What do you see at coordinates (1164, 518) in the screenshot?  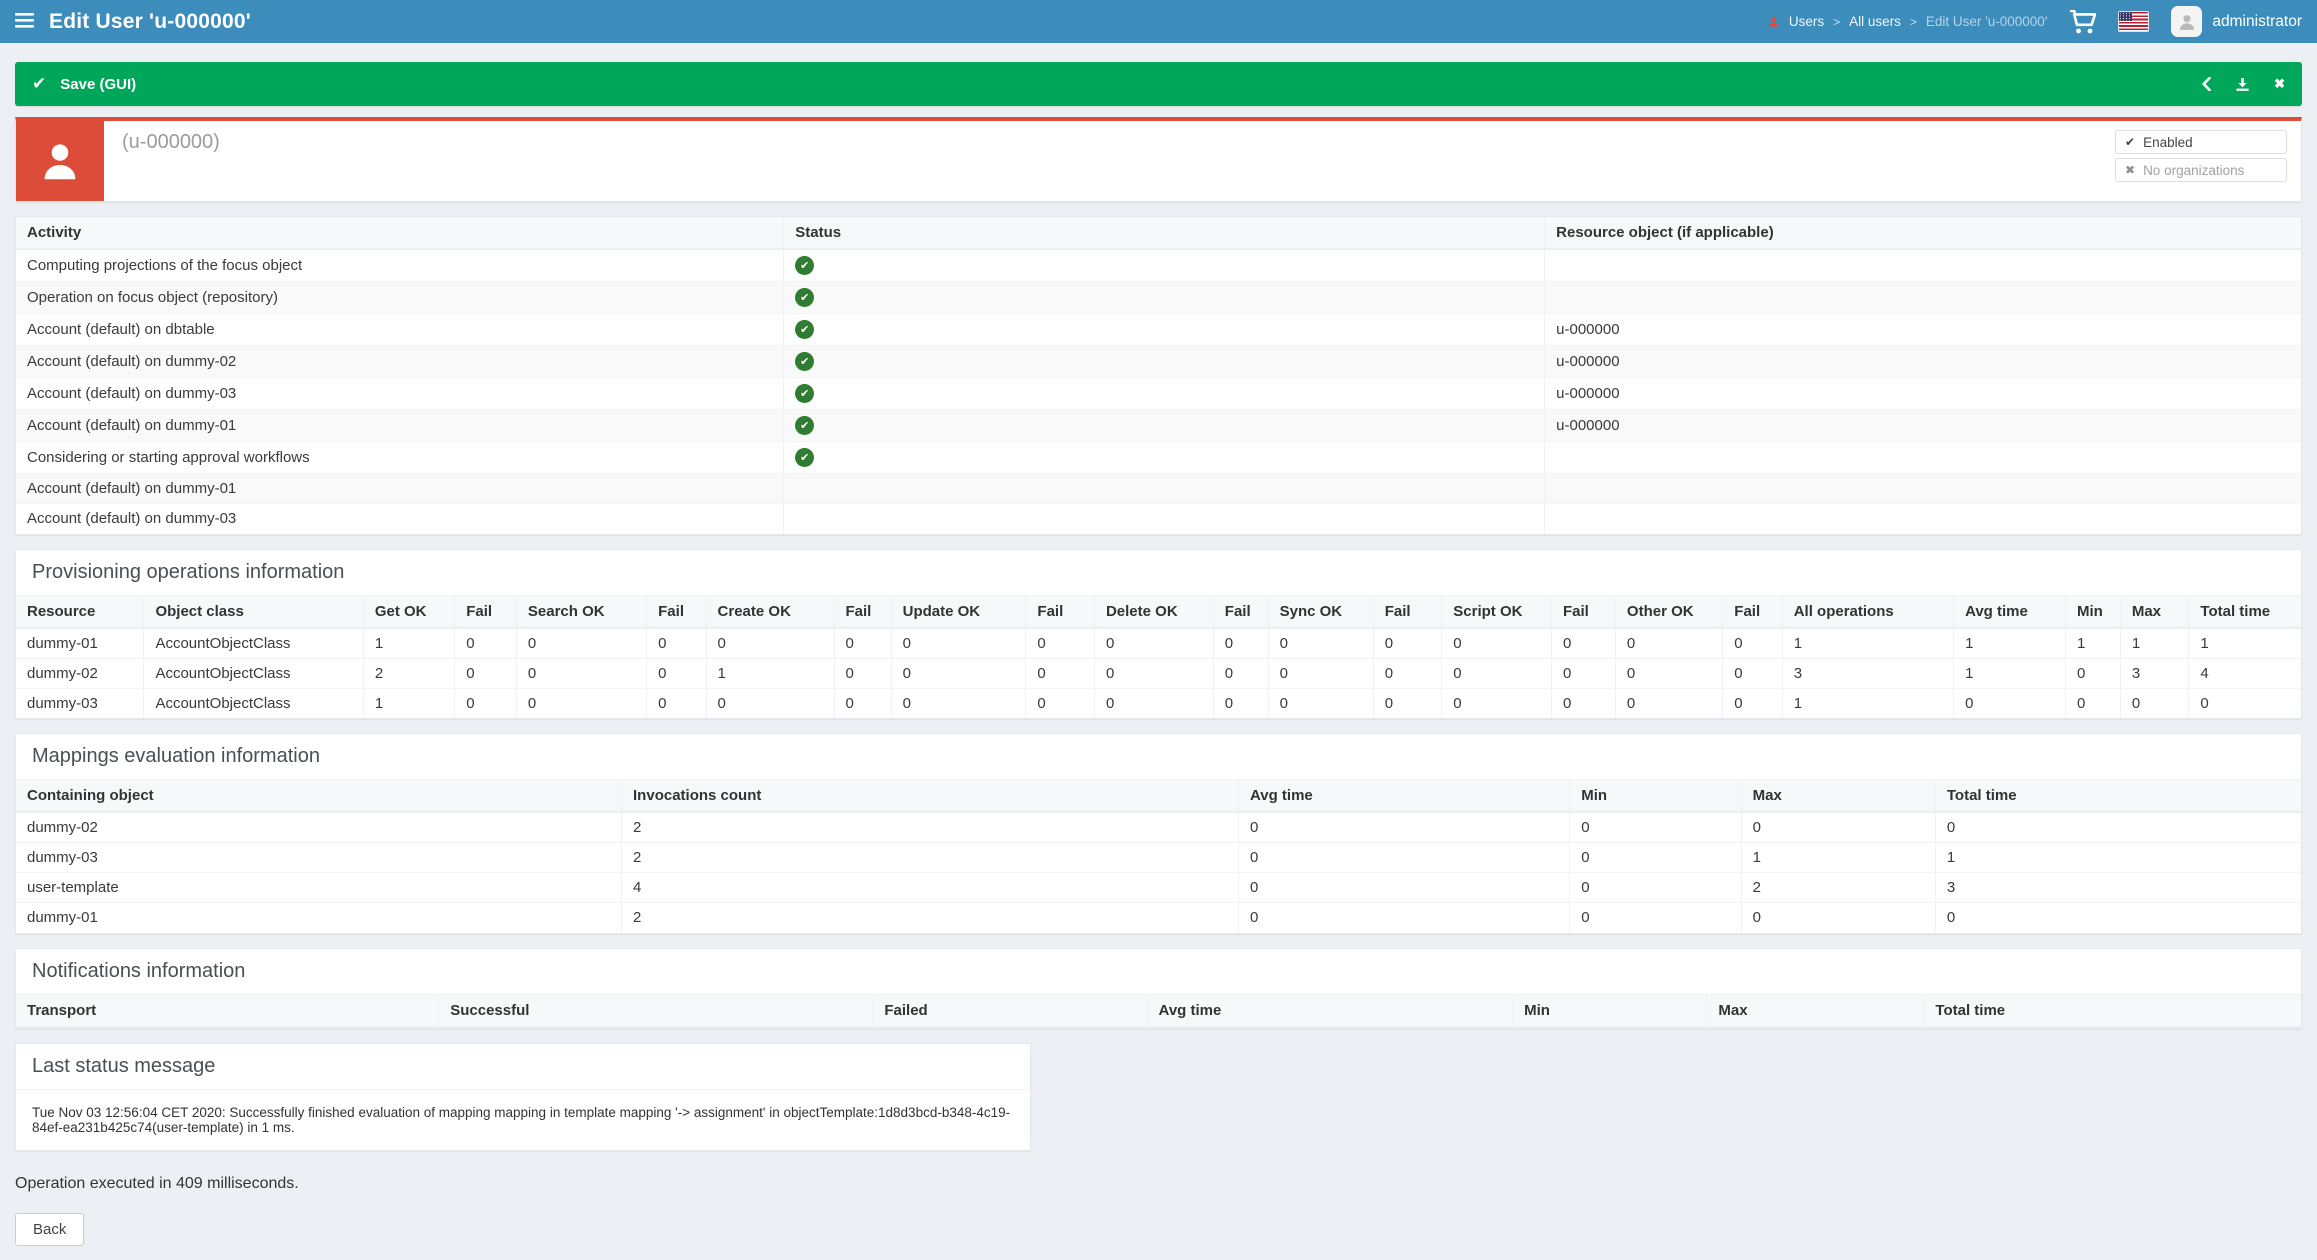 I see `status-cell` at bounding box center [1164, 518].